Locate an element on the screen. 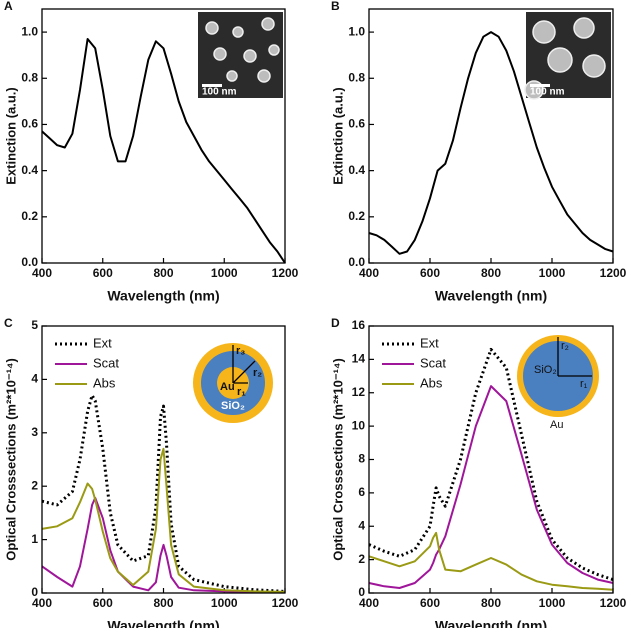 Image resolution: width=629 pixels, height=633 pixels. panel-label: D is located at coordinates (335, 323).